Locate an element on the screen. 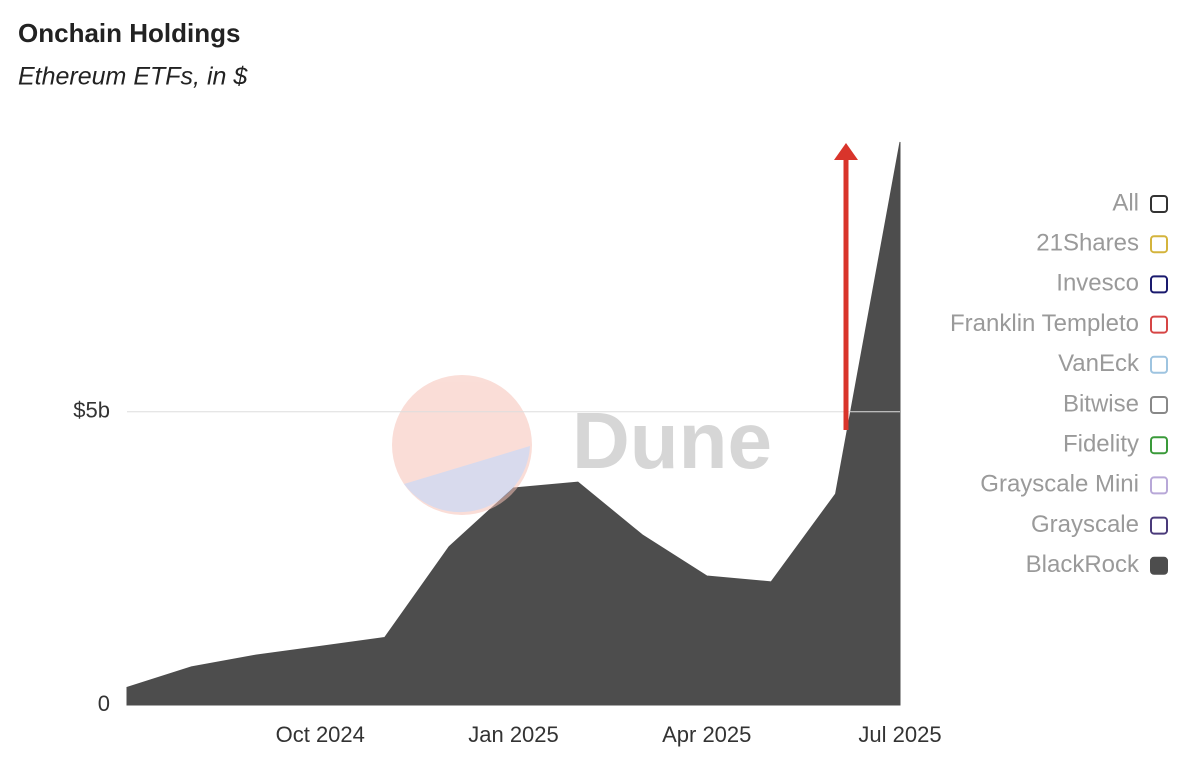 This screenshot has height=757, width=1200. watermark-logo is located at coordinates (462, 445).